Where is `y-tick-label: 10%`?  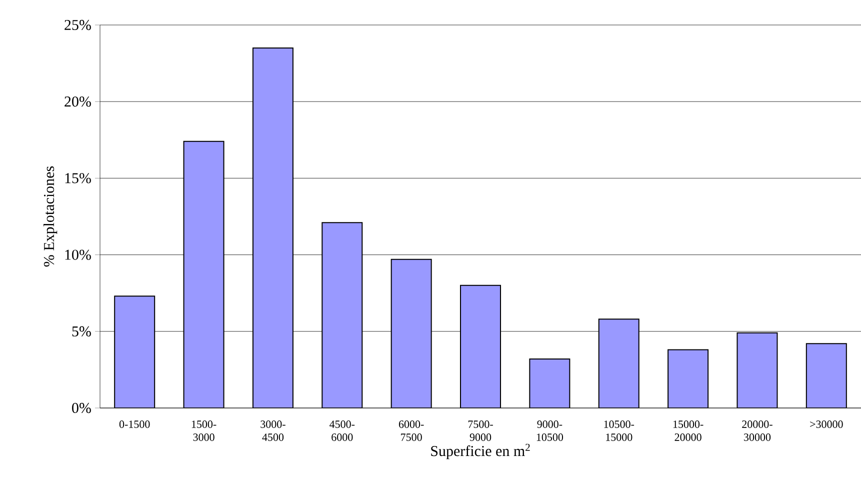 y-tick-label: 10% is located at coordinates (78, 255).